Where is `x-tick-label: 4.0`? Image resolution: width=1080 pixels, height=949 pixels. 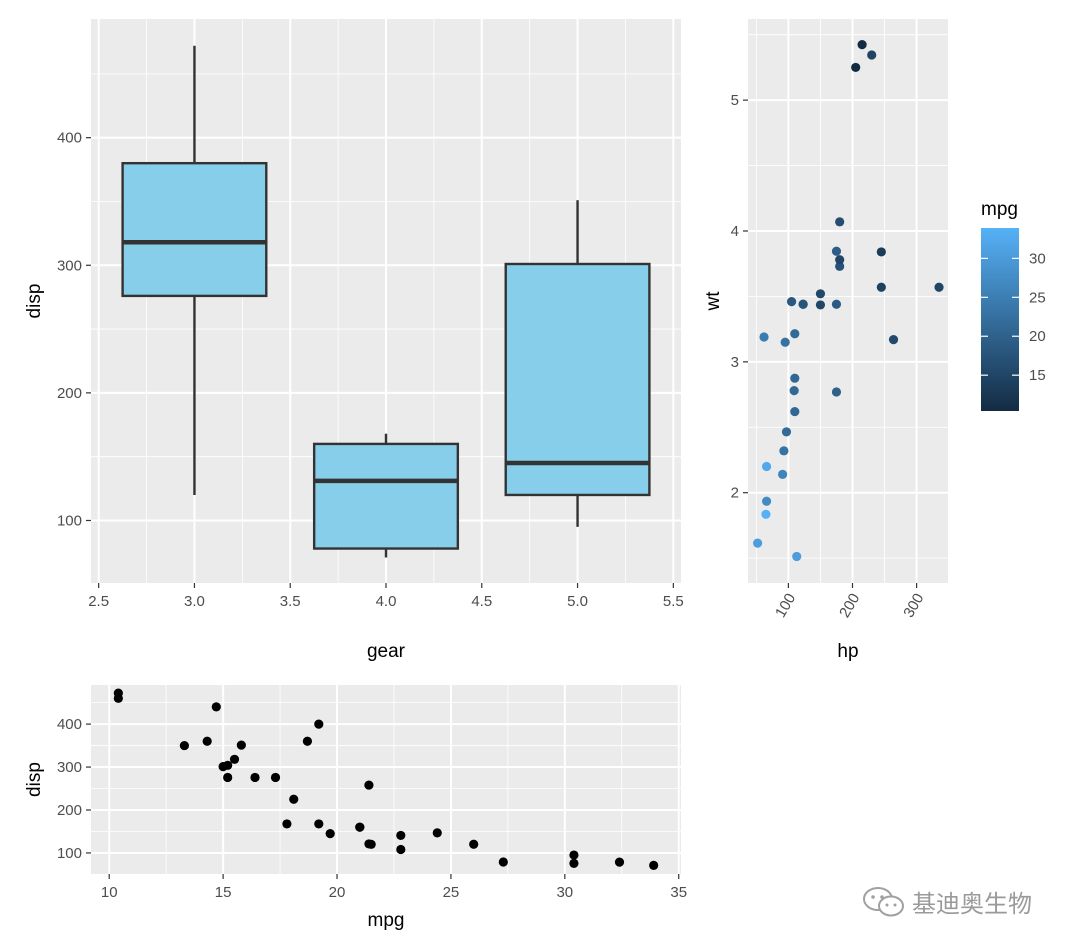
x-tick-label: 4.0 is located at coordinates (386, 601).